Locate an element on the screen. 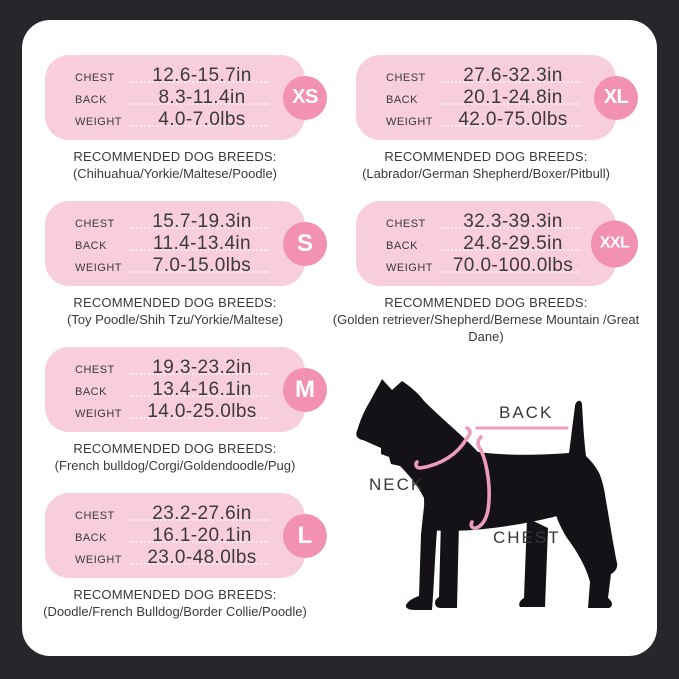 The height and width of the screenshot is (679, 679). weight-value: 42.0-75.0lbs is located at coordinates (513, 119).